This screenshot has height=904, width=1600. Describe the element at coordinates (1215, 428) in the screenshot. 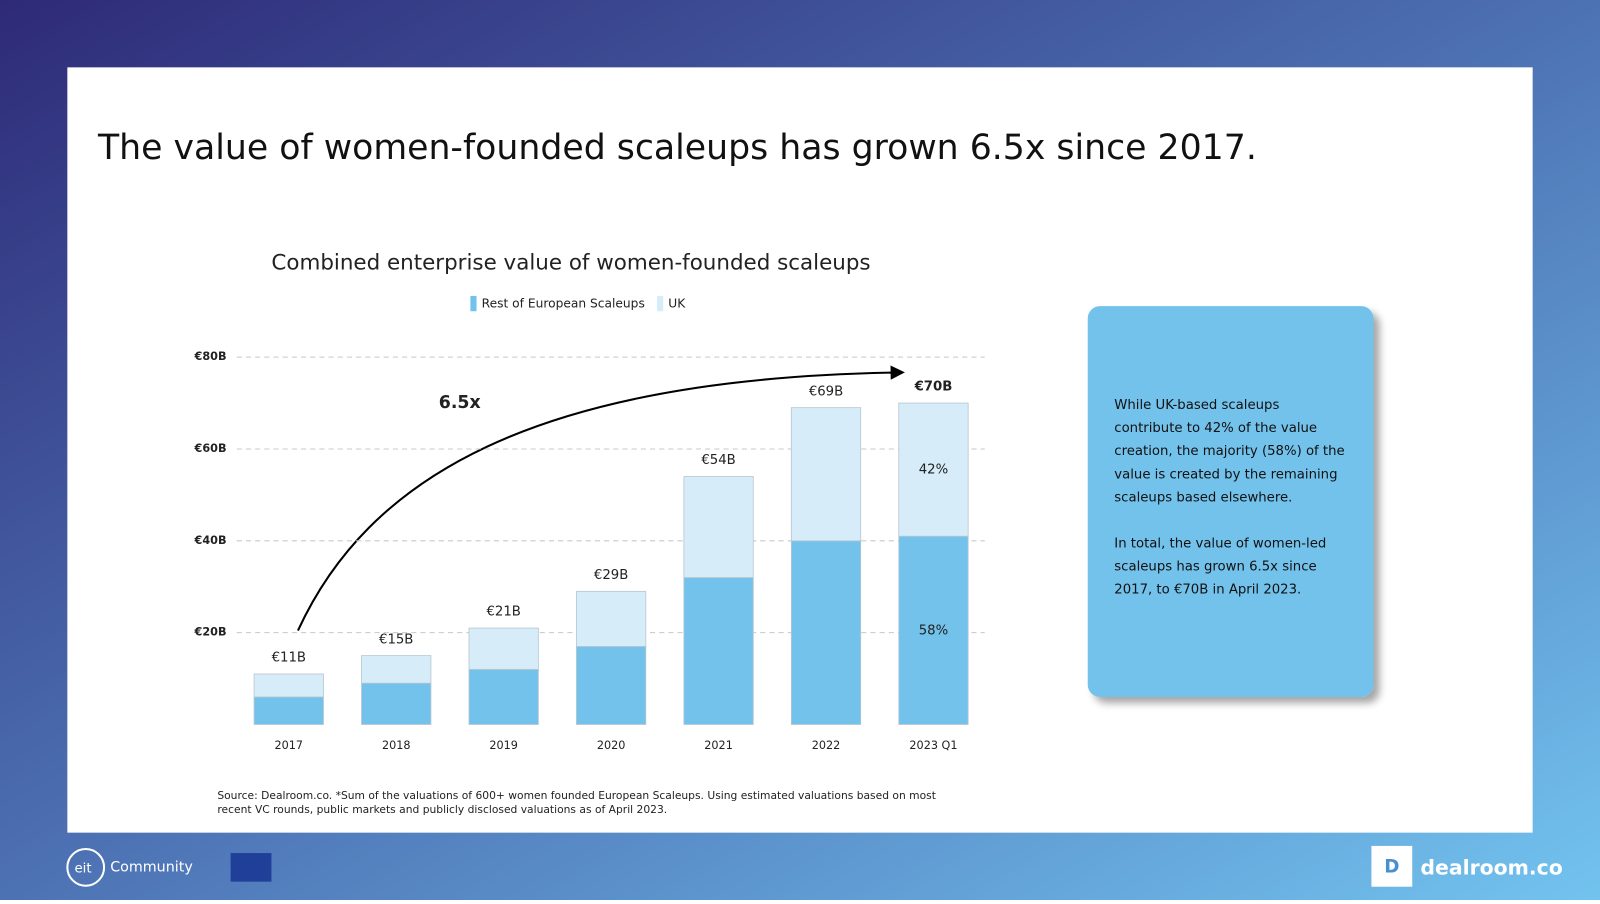

I see `info-line: contribute to 42% of the value` at that location.